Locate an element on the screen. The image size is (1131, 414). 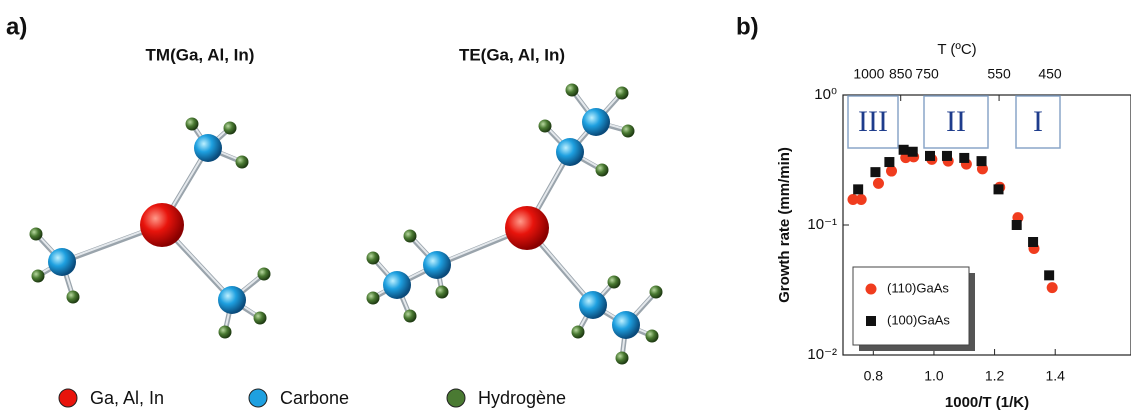
region-label: I is located at coordinates (1038, 121).